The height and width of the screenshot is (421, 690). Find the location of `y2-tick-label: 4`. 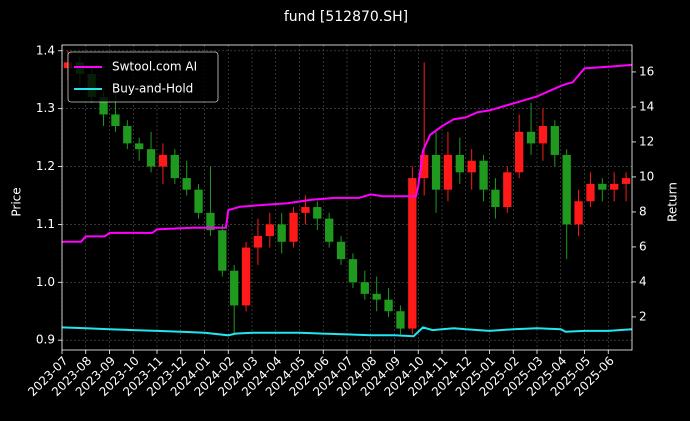

y2-tick-label: 4 is located at coordinates (643, 281).